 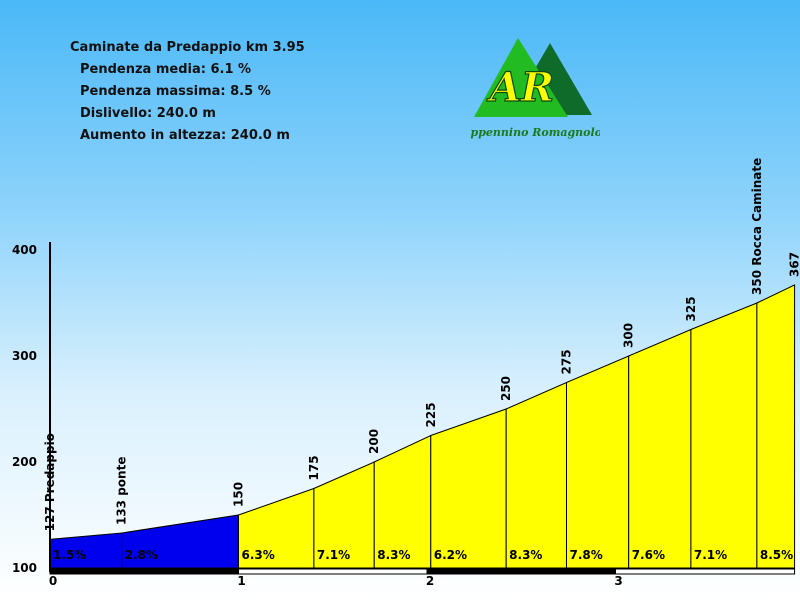 I want to click on x-tick-label: 0, so click(x=53, y=581).